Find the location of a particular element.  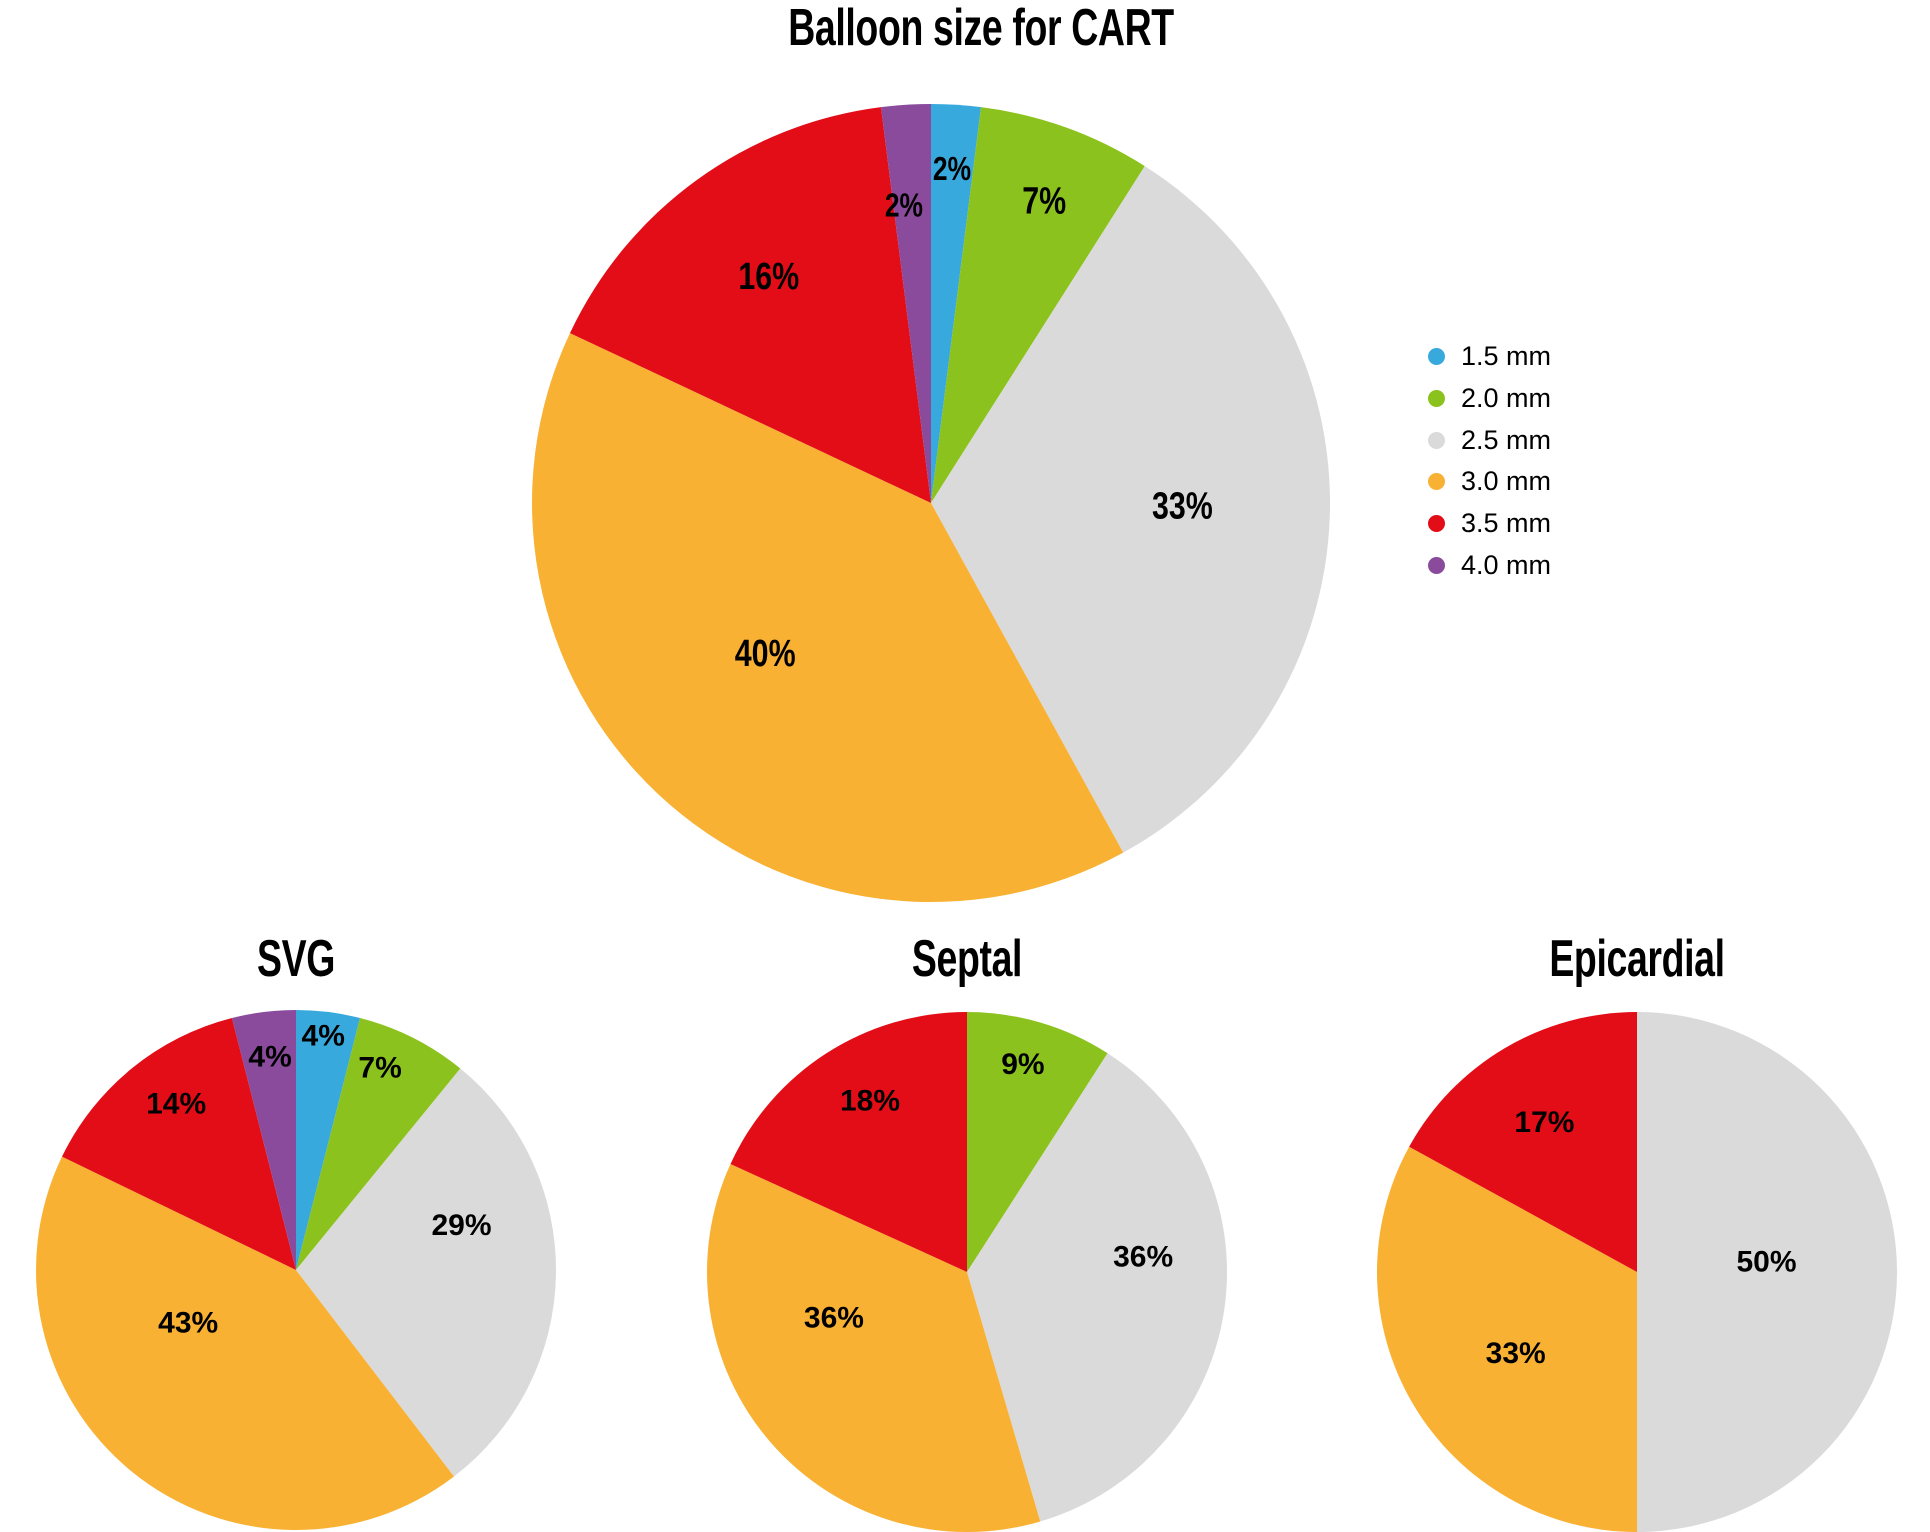

legend-label-2-5mm: 2.5 mm is located at coordinates (1506, 439).